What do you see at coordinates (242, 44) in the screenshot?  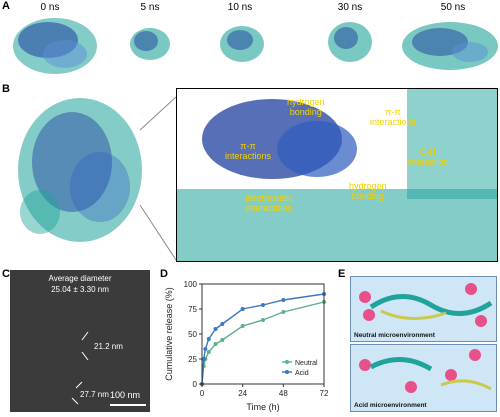 I see `snapshot-10ns` at bounding box center [242, 44].